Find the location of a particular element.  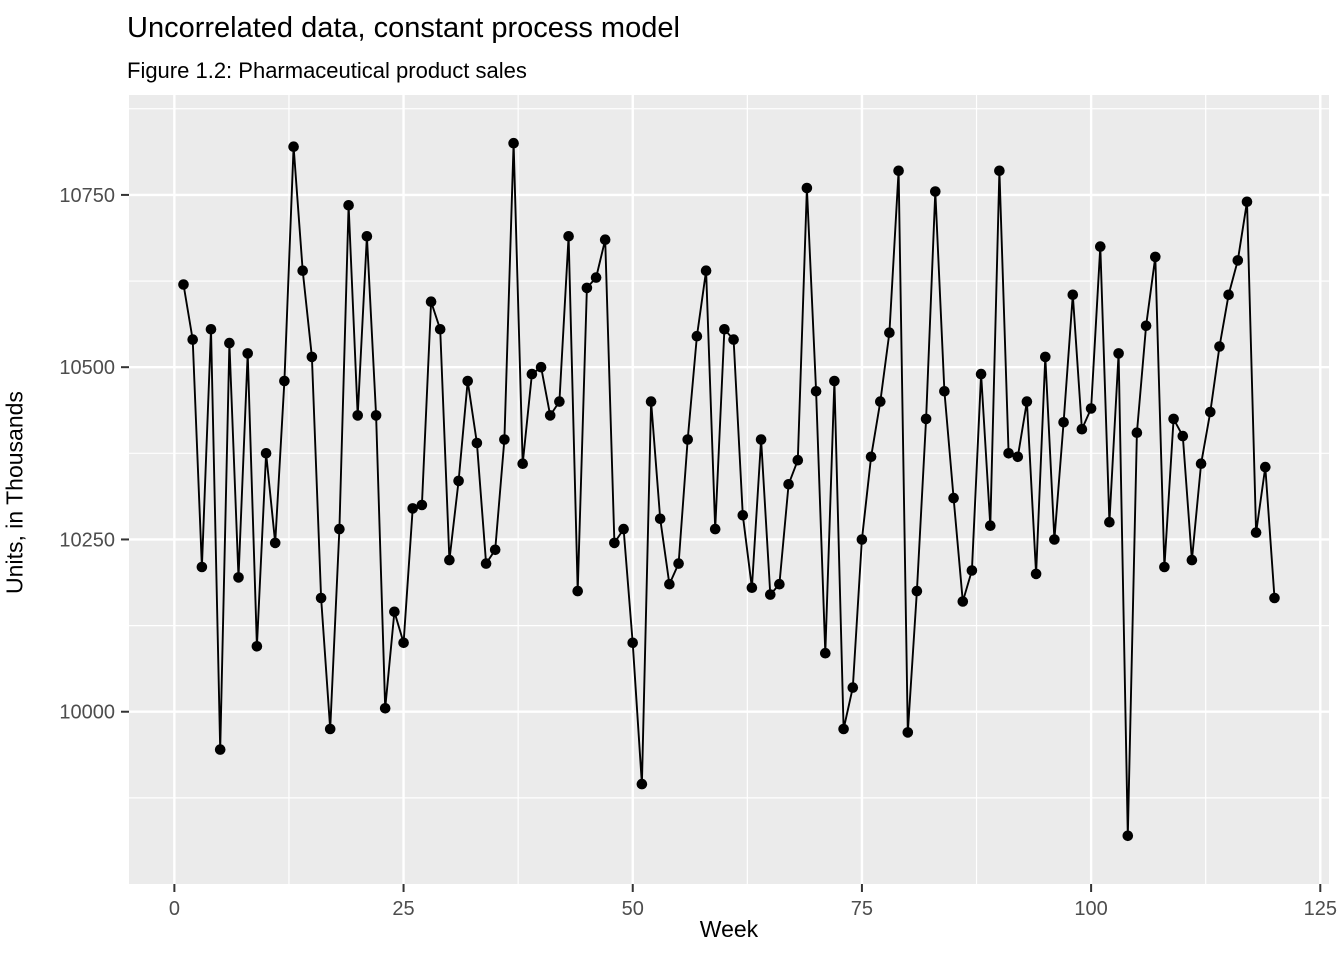

y-tick-label: 10750 is located at coordinates (87, 196).